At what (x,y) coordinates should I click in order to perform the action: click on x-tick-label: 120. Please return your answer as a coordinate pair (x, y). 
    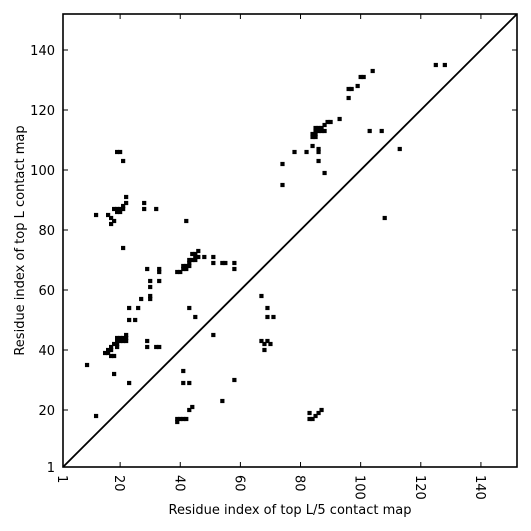
    Looking at the image, I should click on (419, 487).